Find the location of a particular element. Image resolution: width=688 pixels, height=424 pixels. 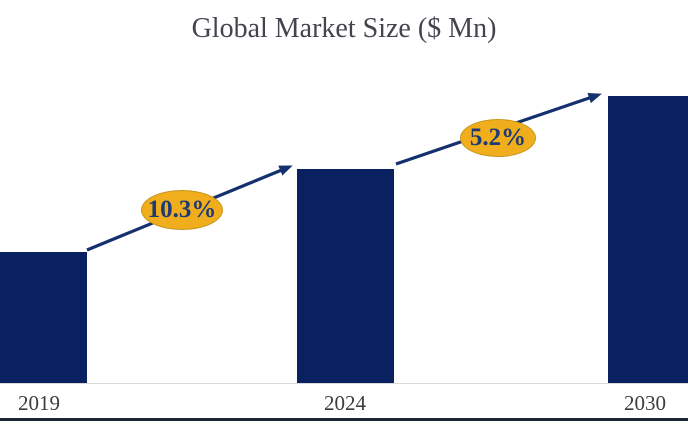

bottom-border-rule is located at coordinates (344, 419).